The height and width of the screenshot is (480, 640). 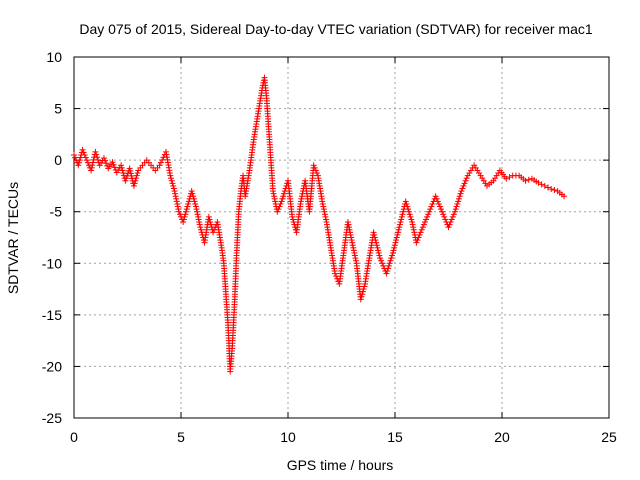 I want to click on y-tick-label: -10, so click(x=52, y=263).